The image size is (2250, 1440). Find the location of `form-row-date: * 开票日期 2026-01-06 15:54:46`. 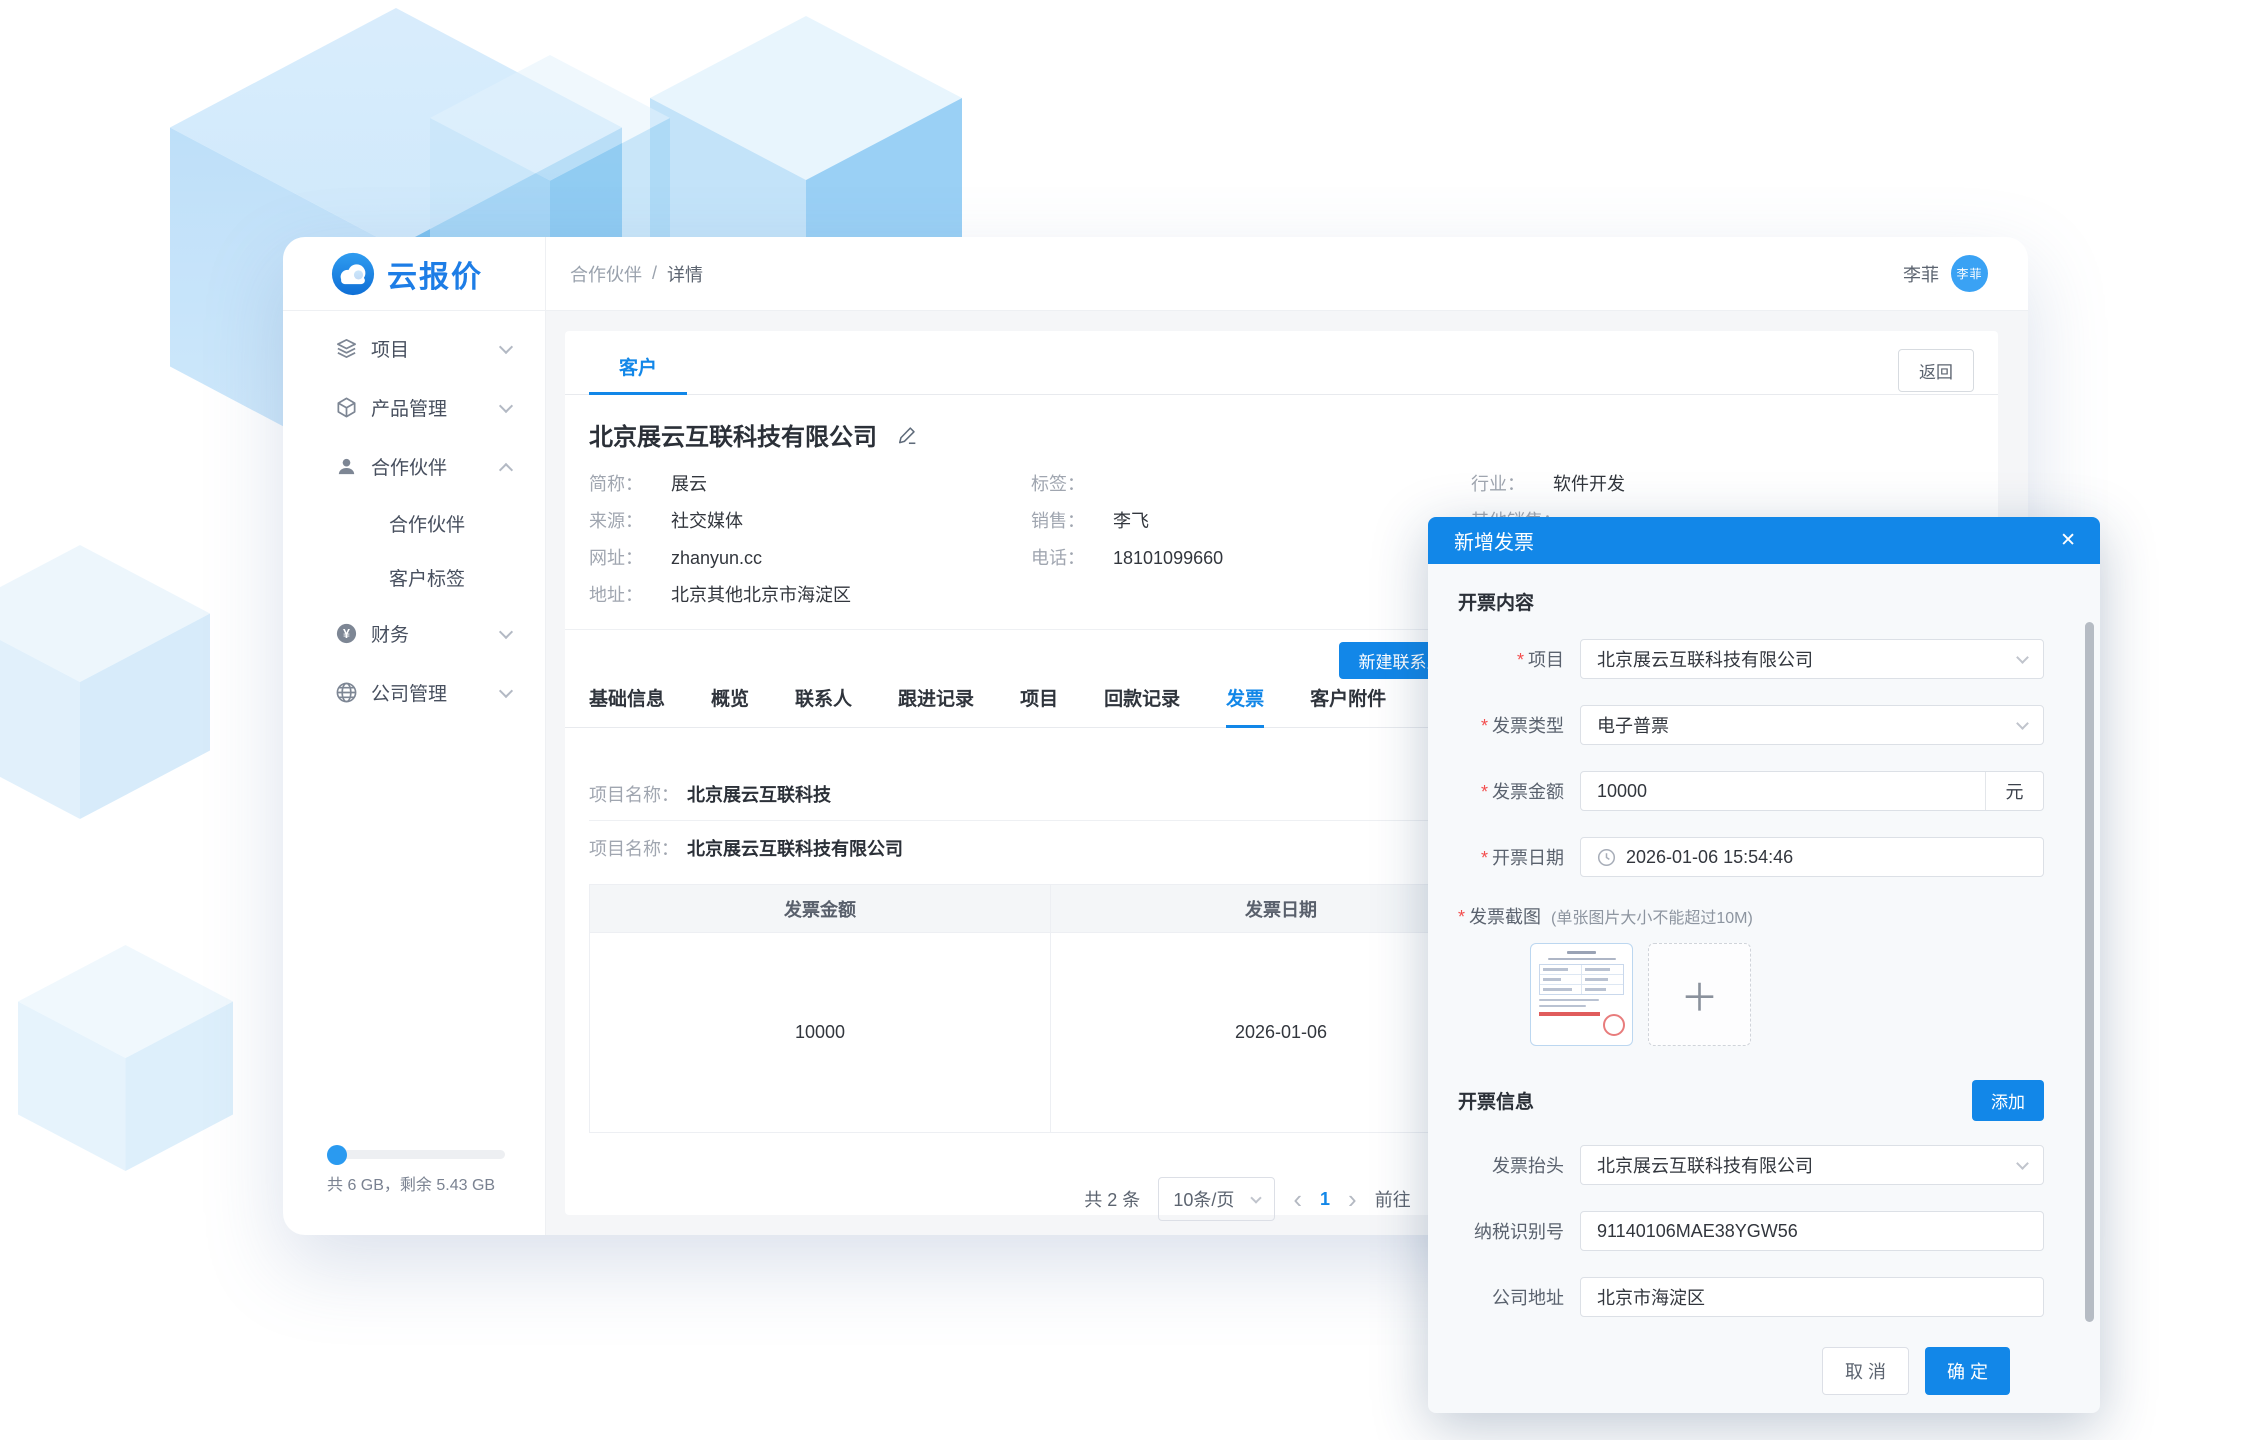

form-row-date: * 开票日期 2026-01-06 15:54:46 is located at coordinates (1751, 857).